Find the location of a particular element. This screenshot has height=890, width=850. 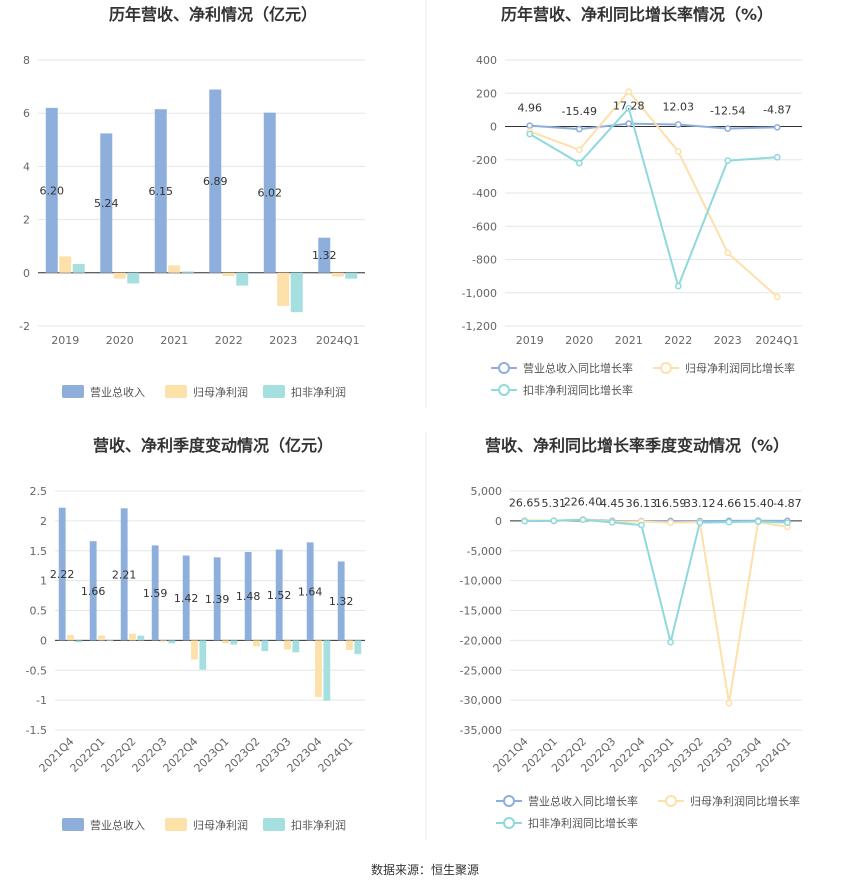

bar-data-label: 1.59 is located at coordinates (155, 593).